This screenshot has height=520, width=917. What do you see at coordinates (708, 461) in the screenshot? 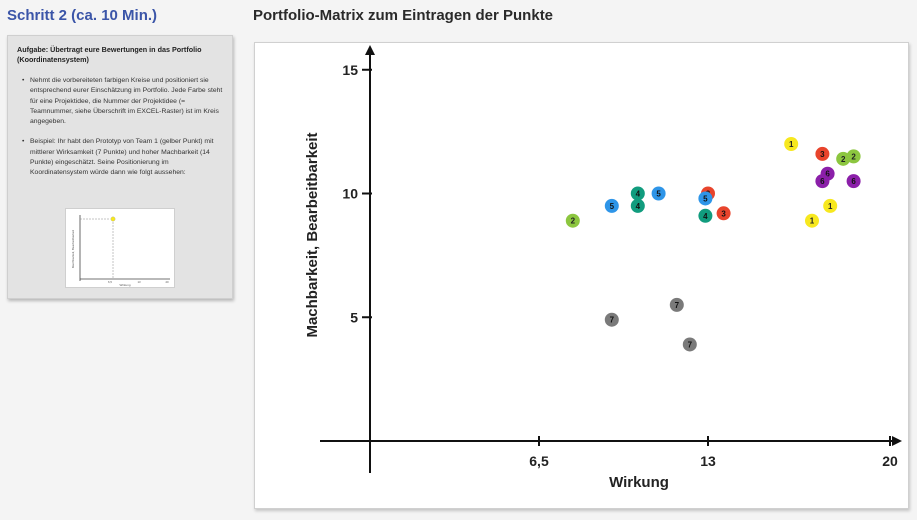
I see `x-tick-label: 13` at bounding box center [708, 461].